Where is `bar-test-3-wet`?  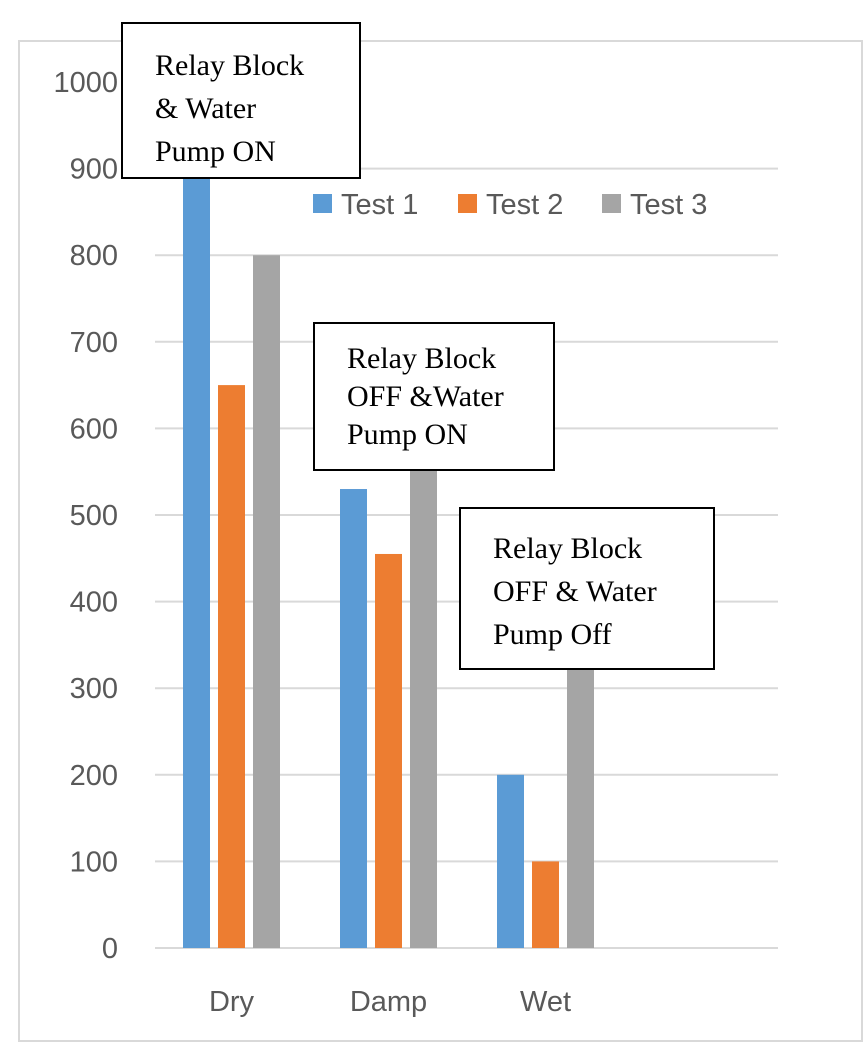
bar-test-3-wet is located at coordinates (580, 805).